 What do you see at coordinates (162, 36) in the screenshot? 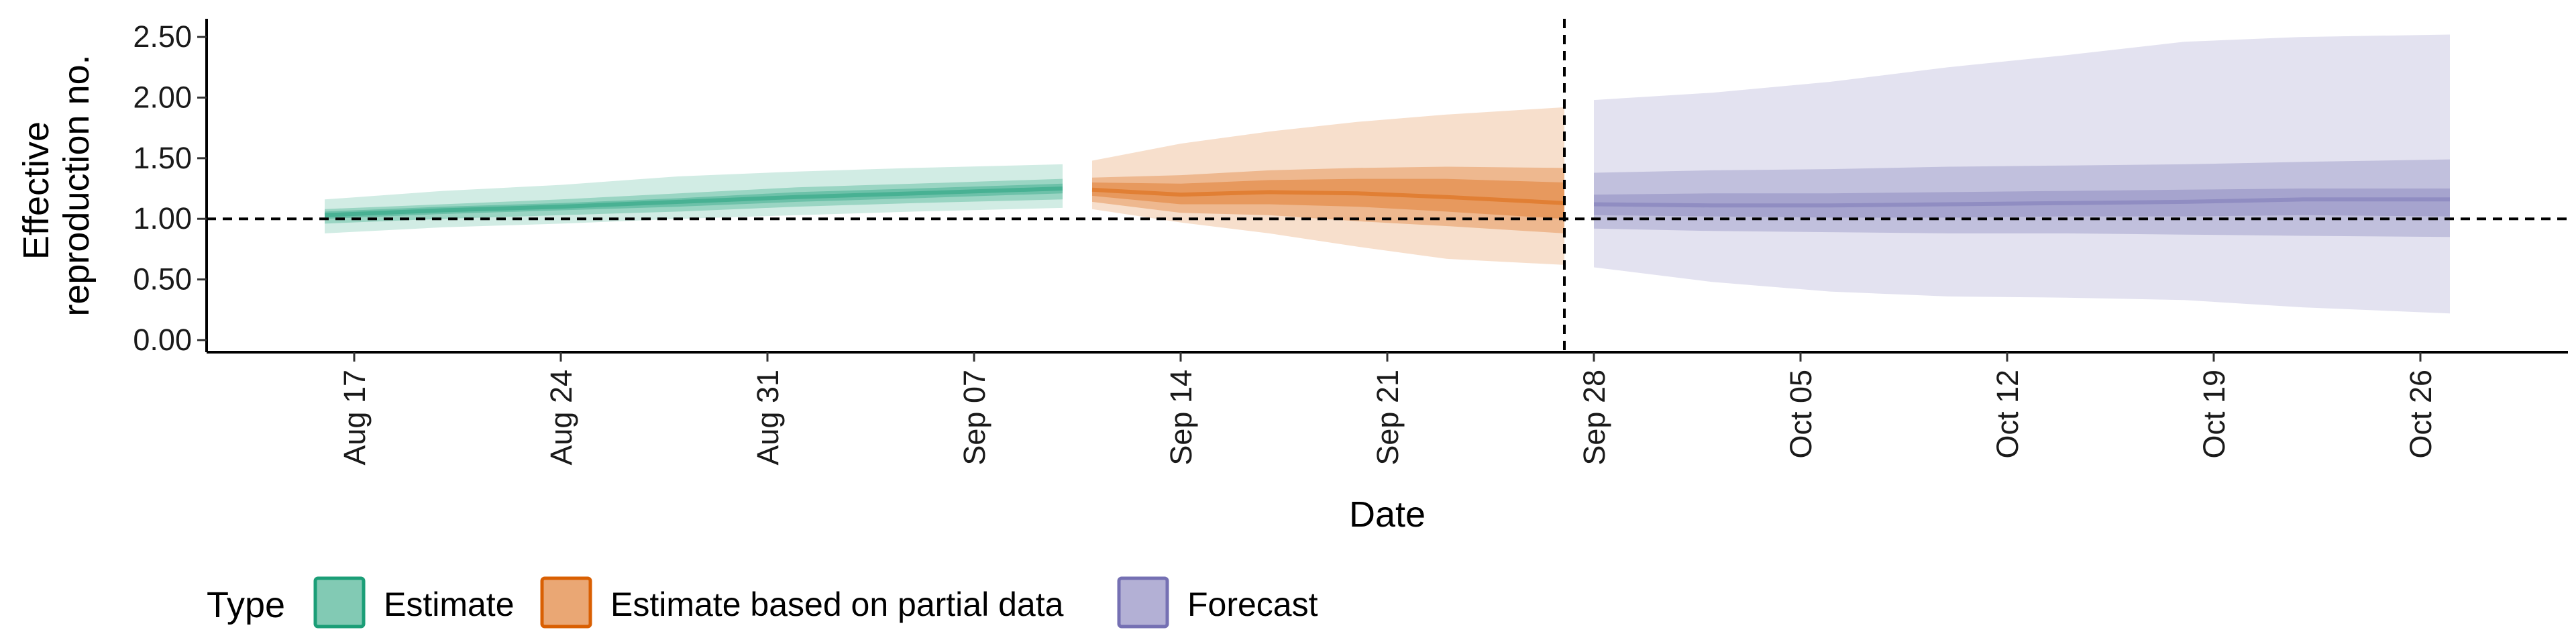
I see `y-tick-label-2.50: 2.50` at bounding box center [162, 36].